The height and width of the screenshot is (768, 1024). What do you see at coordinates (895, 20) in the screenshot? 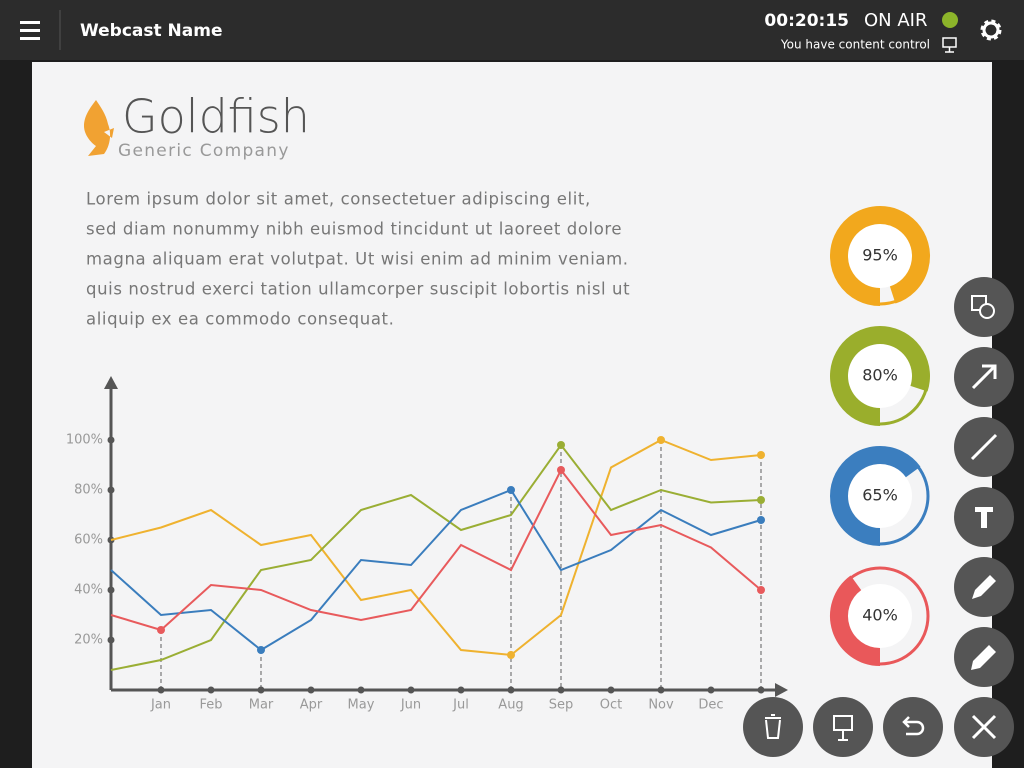
I see `on-air-status: ON AIR` at bounding box center [895, 20].